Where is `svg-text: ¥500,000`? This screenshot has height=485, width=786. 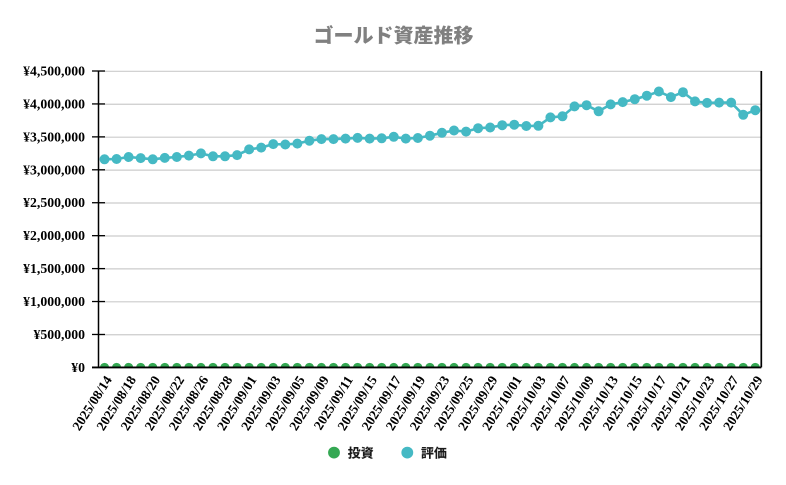 svg-text: ¥500,000 is located at coordinates (59, 334).